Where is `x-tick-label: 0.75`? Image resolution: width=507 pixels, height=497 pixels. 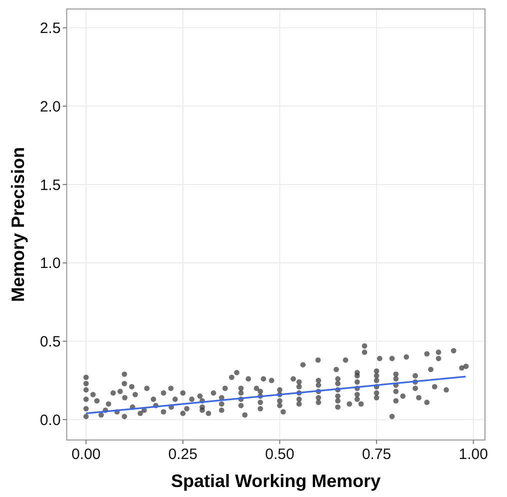 x-tick-label: 0.75 is located at coordinates (377, 454).